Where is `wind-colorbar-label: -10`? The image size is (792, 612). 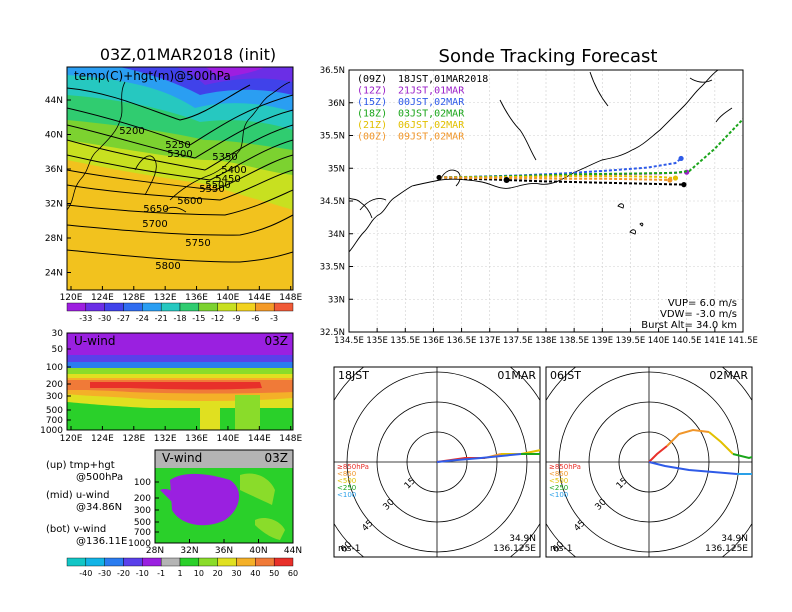 wind-colorbar-label: -10 is located at coordinates (142, 573).